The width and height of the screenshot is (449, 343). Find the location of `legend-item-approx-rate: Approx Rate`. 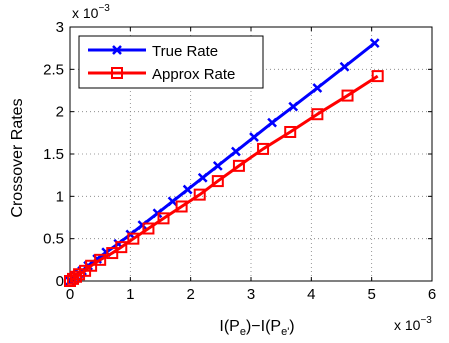

legend-item-approx-rate: Approx Rate is located at coordinates (161, 74).